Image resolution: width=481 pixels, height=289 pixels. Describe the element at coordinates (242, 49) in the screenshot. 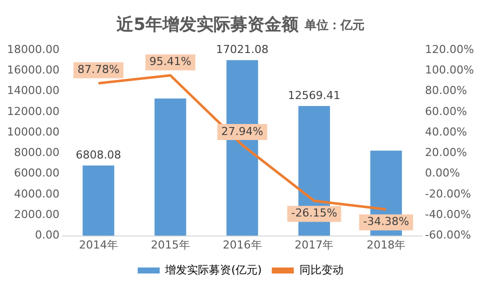

I see `data-label: 17021.08` at that location.